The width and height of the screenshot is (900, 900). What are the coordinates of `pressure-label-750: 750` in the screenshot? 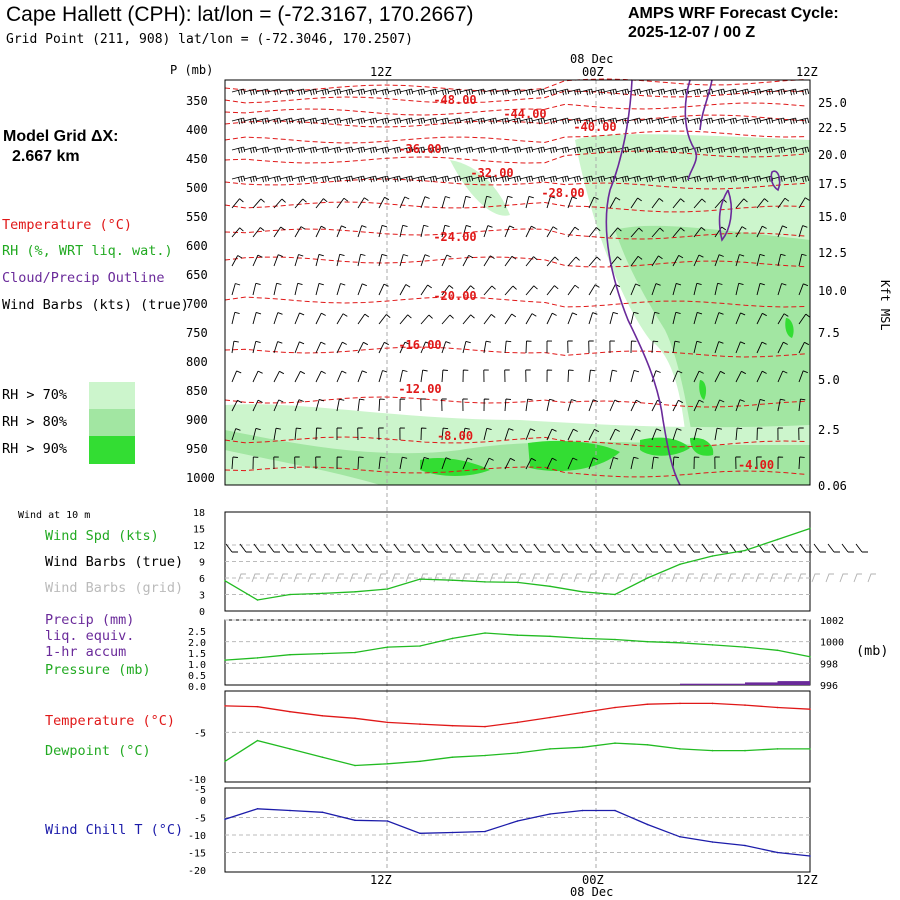 It's located at (197, 333).